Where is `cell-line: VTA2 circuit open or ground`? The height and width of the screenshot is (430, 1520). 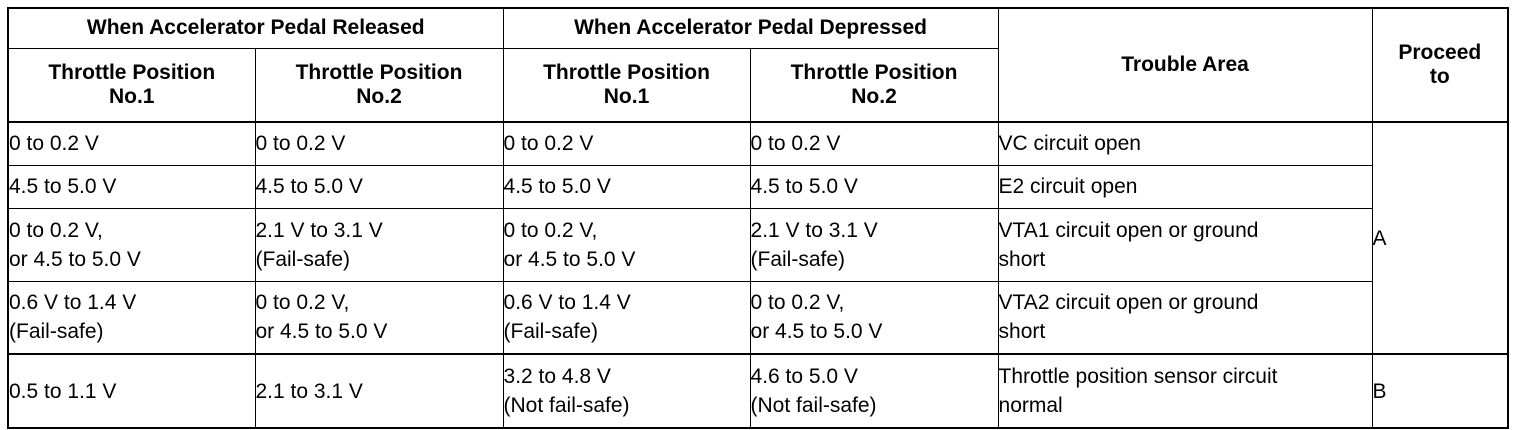
cell-line: VTA2 circuit open or ground is located at coordinates (1128, 303).